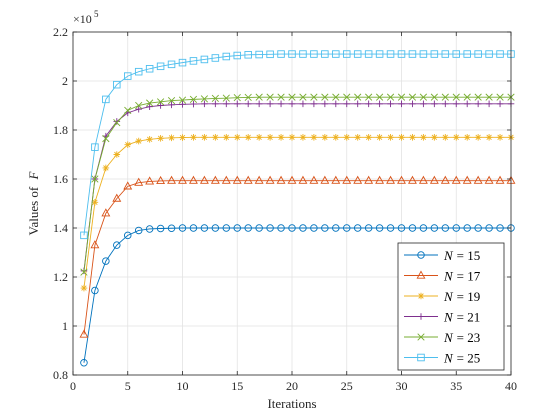 Image resolution: width=560 pixels, height=420 pixels. Describe the element at coordinates (60, 32) in the screenshot. I see `y-tick-label: 2.2` at that location.